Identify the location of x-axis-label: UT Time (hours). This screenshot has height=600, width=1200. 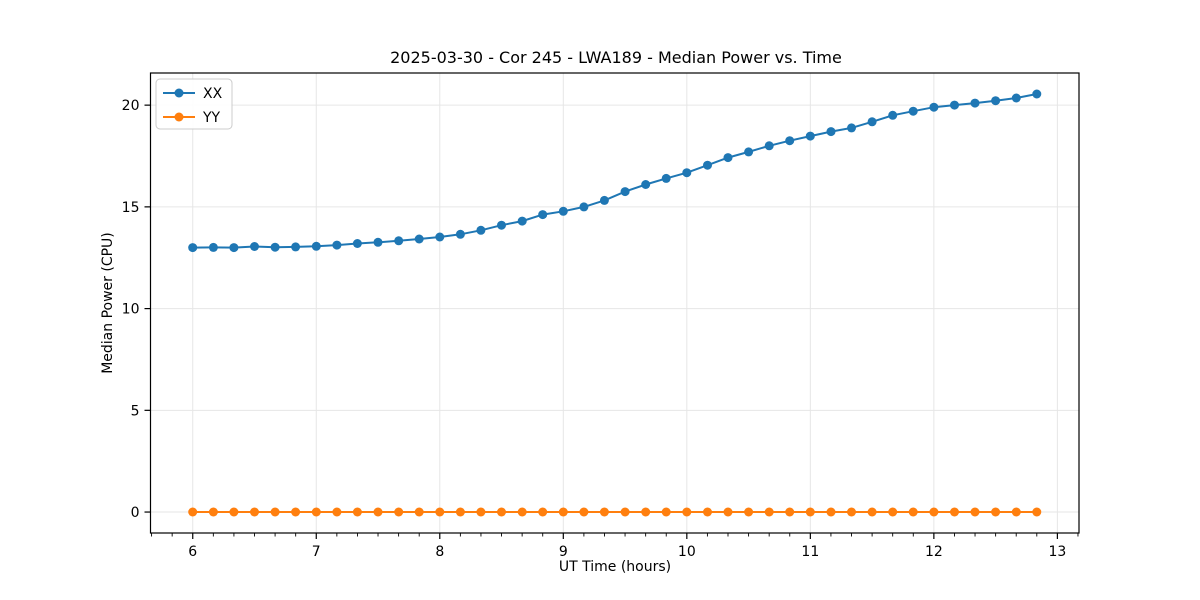
(615, 567).